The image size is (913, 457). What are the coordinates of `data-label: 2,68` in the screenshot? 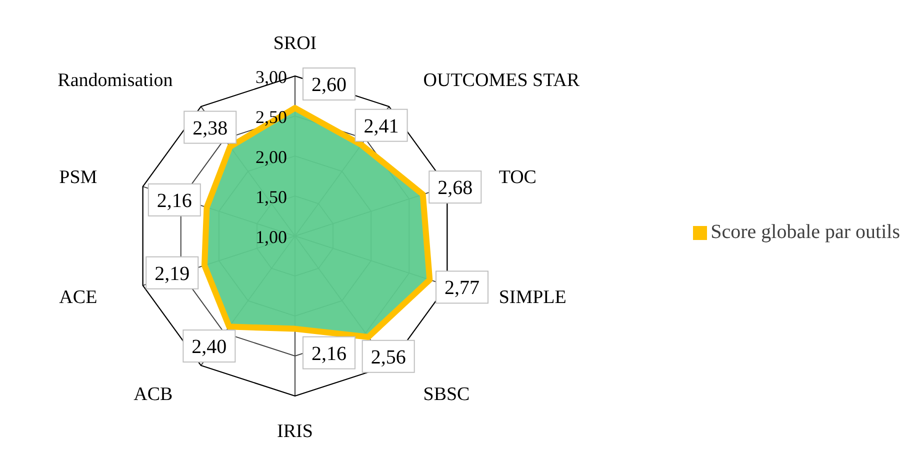 It's located at (455, 188).